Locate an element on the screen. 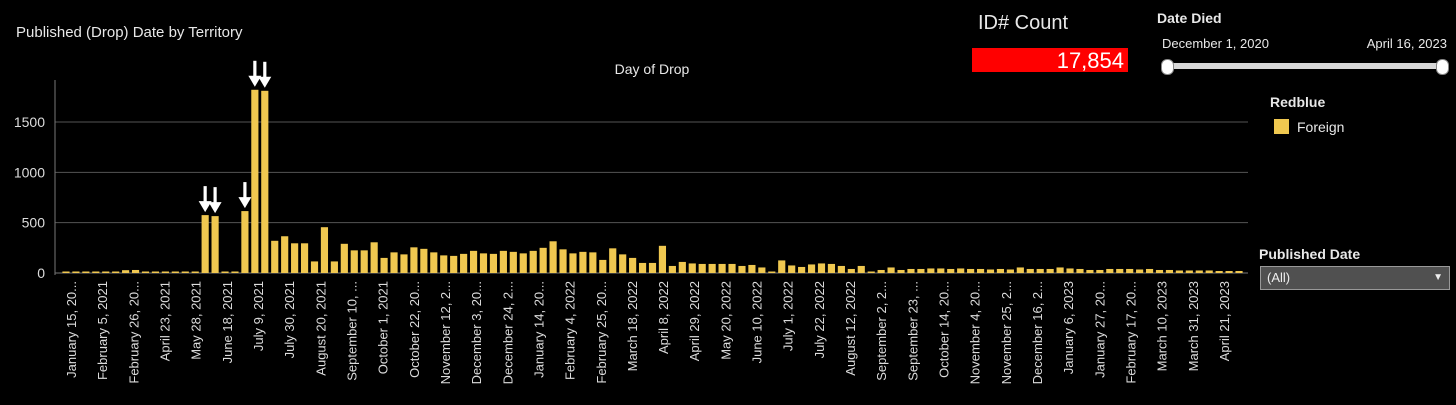 Image resolution: width=1456 pixels, height=405 pixels. legend-swatch-foreign is located at coordinates (1281, 126).